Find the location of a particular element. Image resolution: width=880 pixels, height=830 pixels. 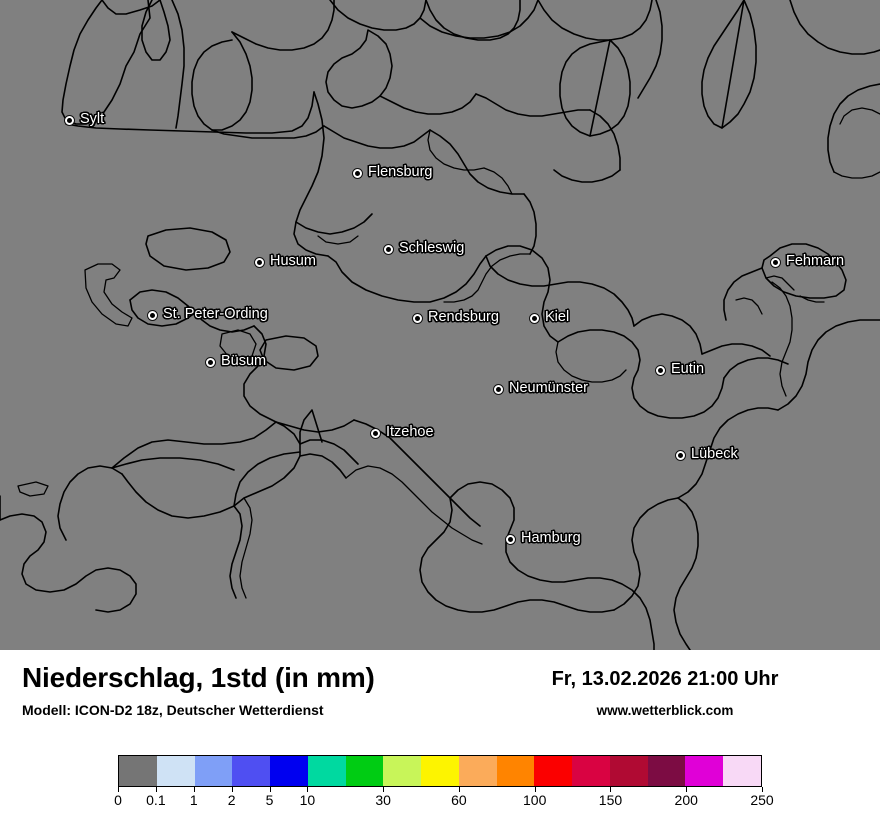

city-label: Lübeck is located at coordinates (714, 454).